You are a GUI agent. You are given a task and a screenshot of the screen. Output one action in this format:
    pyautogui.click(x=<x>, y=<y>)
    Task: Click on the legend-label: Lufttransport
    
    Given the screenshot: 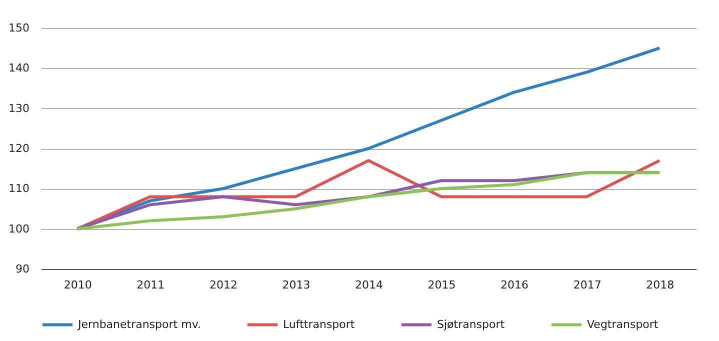 What is the action you would take?
    pyautogui.click(x=319, y=324)
    